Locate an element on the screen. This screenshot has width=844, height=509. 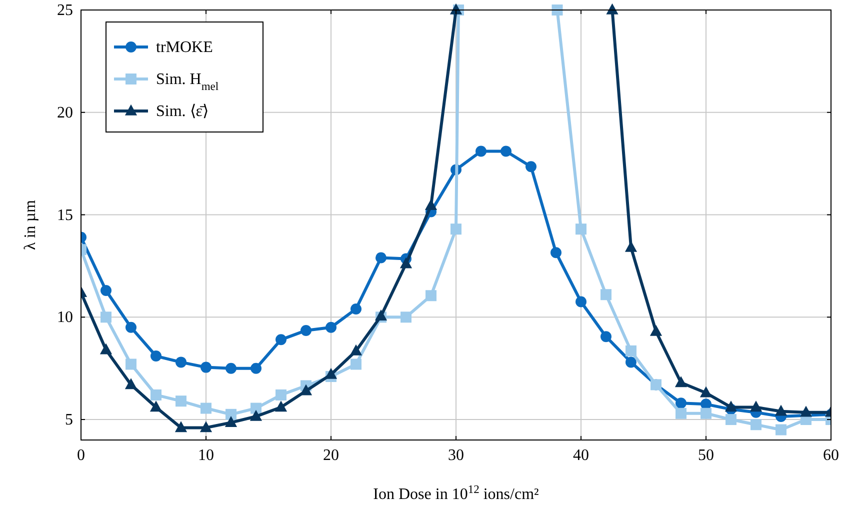
x-tick-label: 0 is located at coordinates (81, 455).